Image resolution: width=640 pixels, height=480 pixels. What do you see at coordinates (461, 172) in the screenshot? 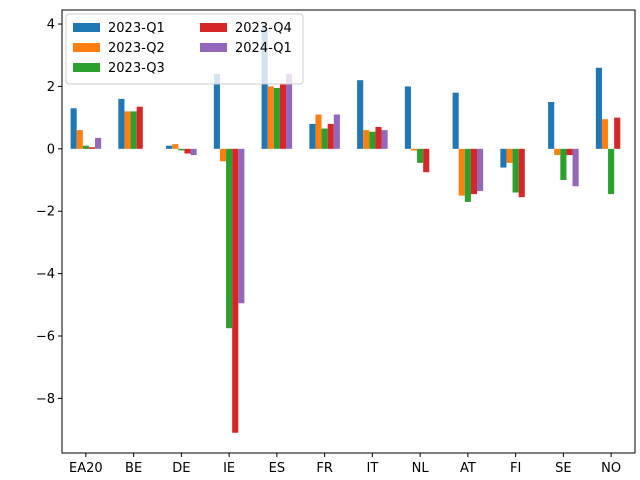
I see `bar-at-2023-q2` at bounding box center [461, 172].